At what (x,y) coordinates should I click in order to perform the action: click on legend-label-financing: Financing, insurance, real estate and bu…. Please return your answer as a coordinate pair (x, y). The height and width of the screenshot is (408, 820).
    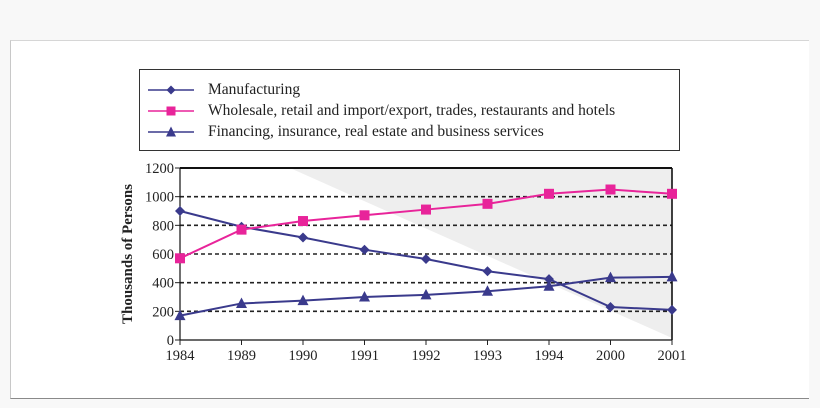
    Looking at the image, I should click on (376, 131).